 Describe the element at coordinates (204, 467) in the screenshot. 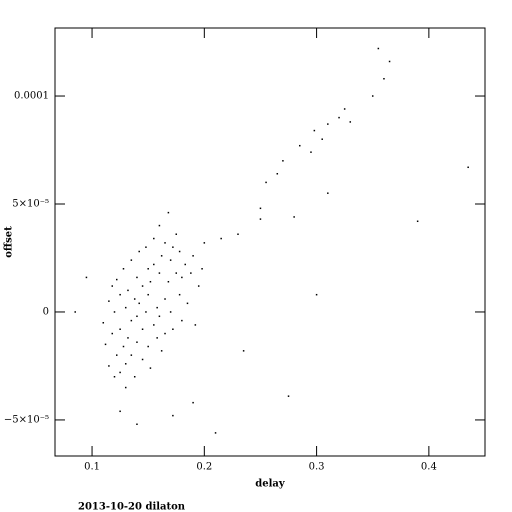

I see `x-tick-label: 0.2` at that location.